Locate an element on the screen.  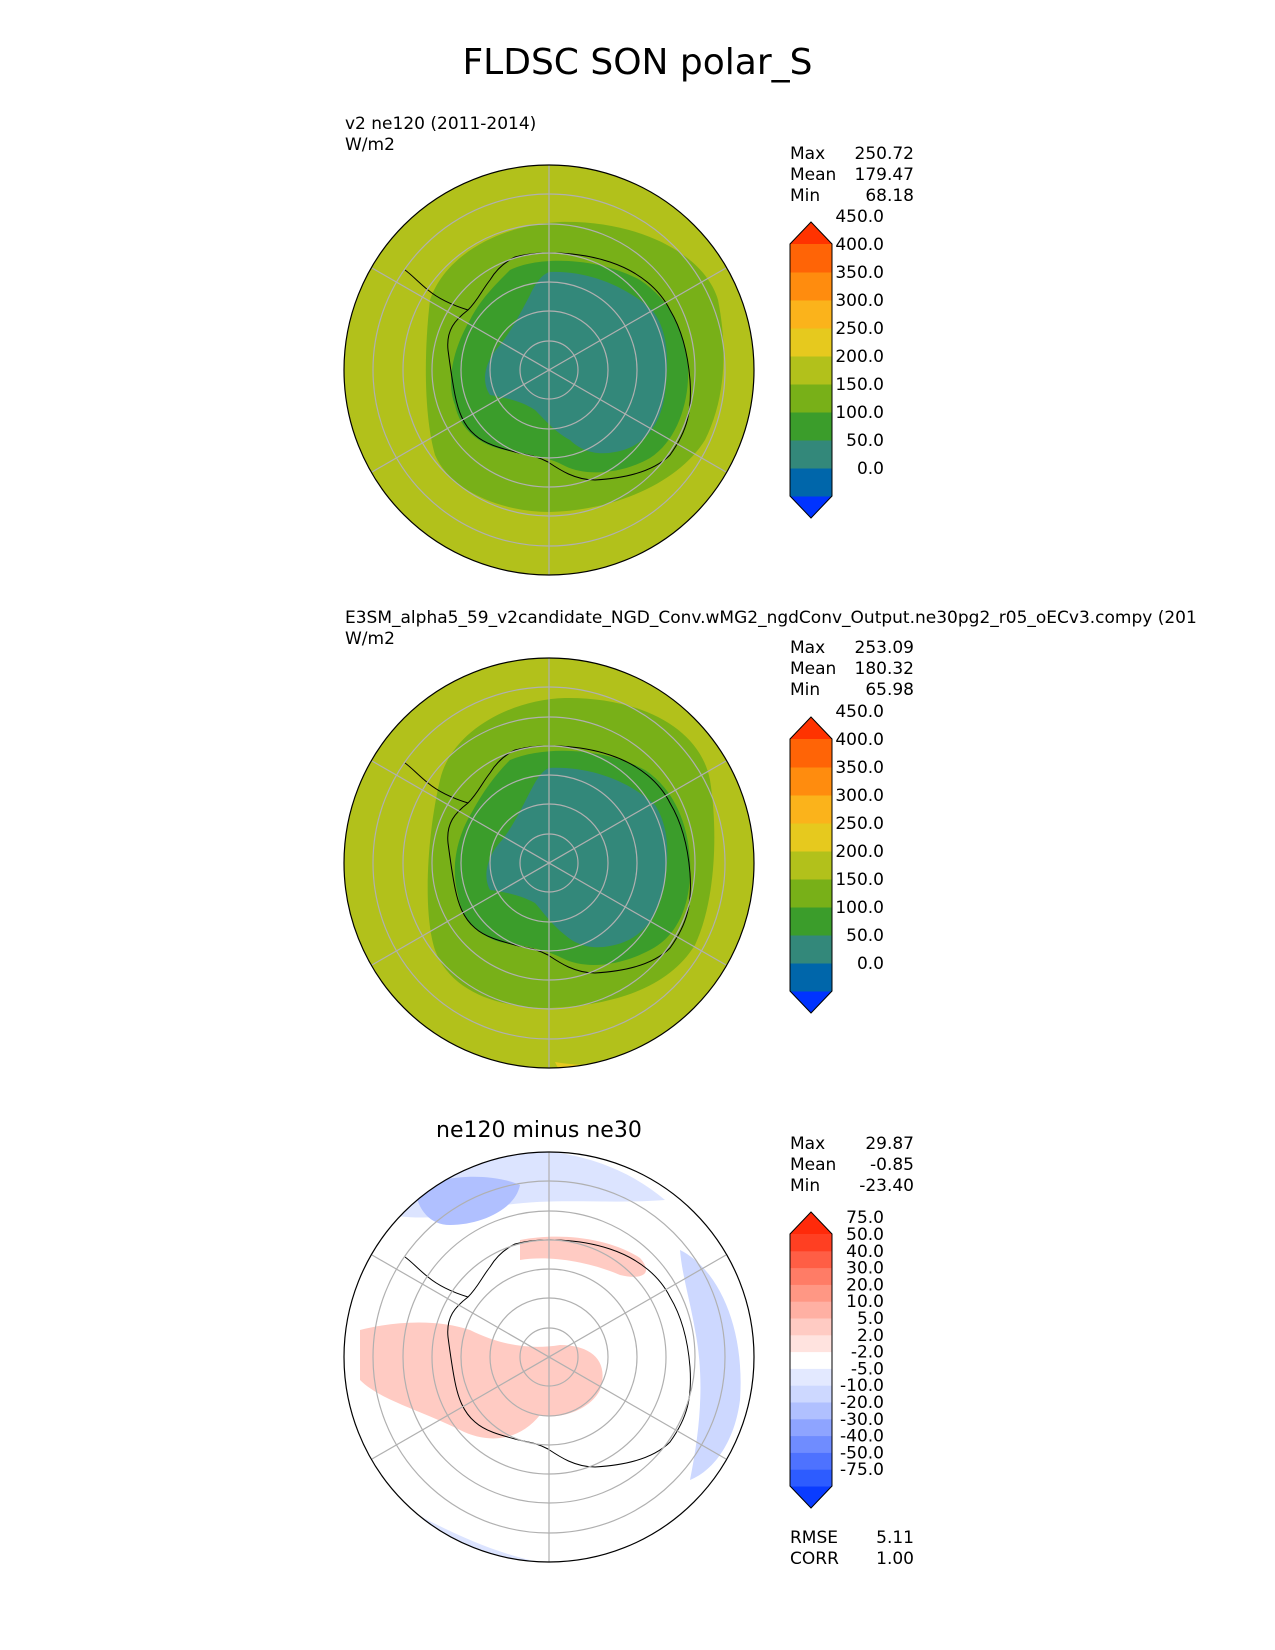
colorbar-tick-label: -50.0 is located at coordinates (862, 1453).